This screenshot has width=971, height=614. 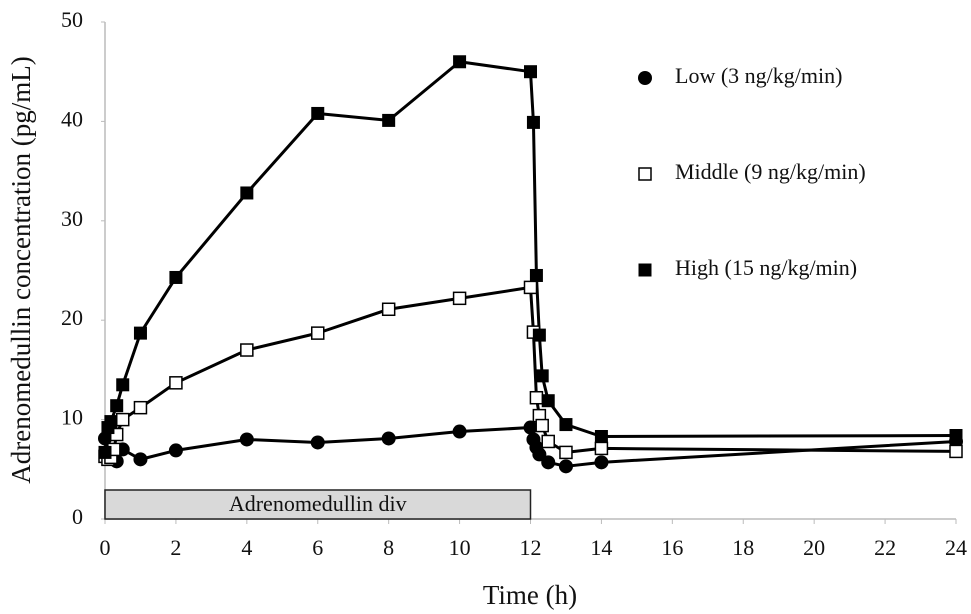 What do you see at coordinates (388, 547) in the screenshot?
I see `x-tick-label: 8` at bounding box center [388, 547].